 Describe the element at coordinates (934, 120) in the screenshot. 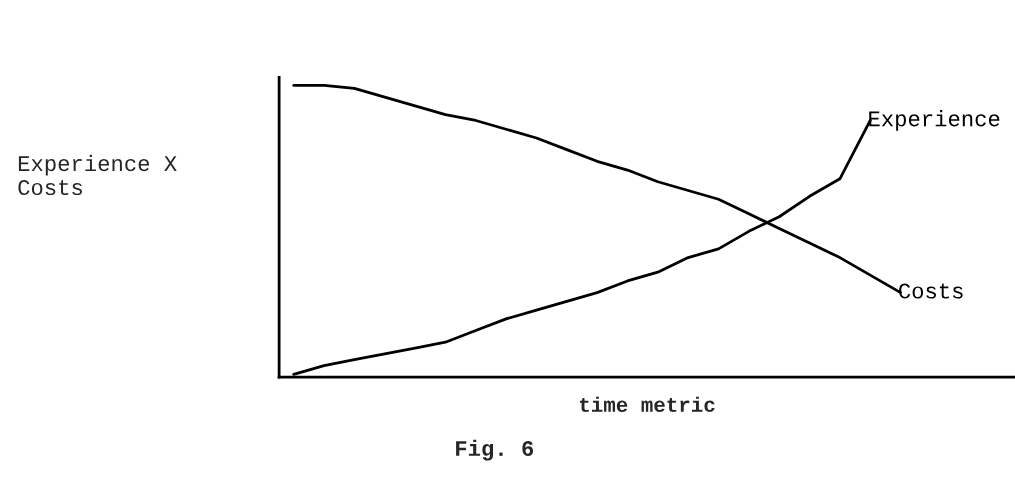

I see `series-label: Experience` at that location.